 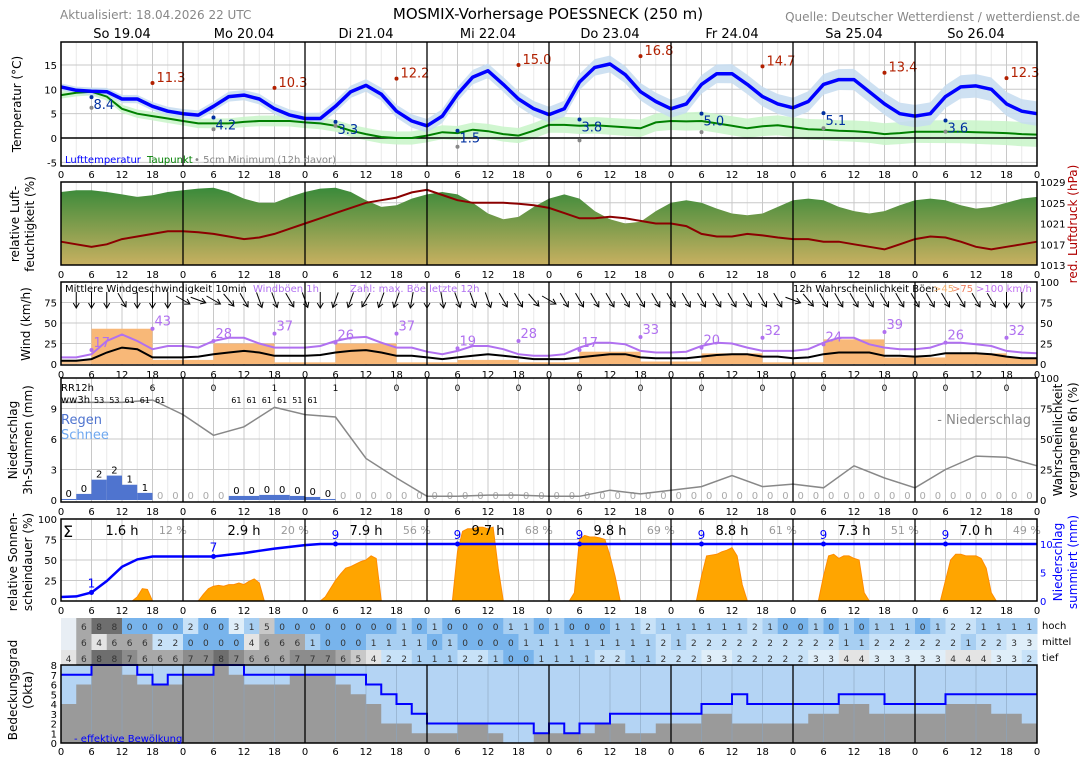 I want to click on legend-precip-prob: - Niederschlag, so click(x=984, y=420).